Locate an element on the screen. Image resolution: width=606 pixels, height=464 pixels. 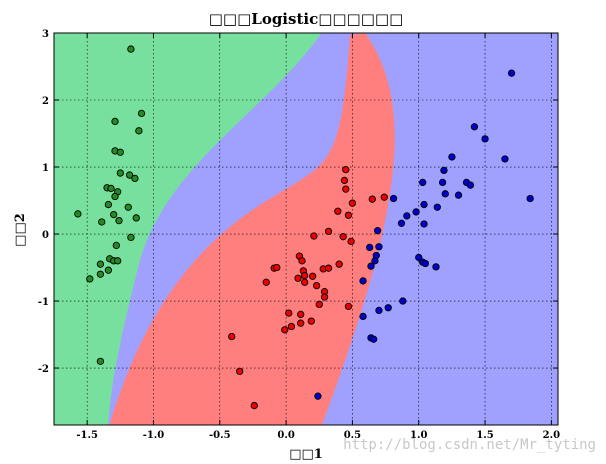
x-axis-label: □□1 is located at coordinates (306, 454).